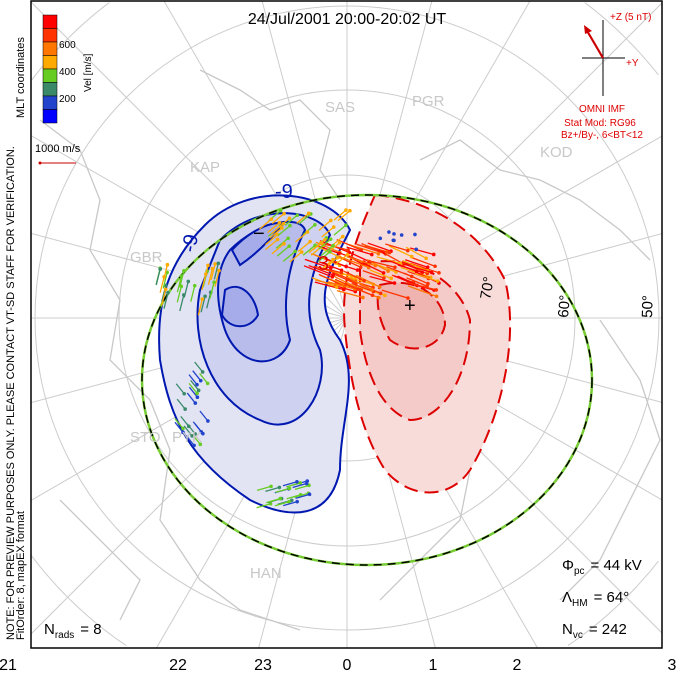  I want to click on station-kap: KAP, so click(205, 167).